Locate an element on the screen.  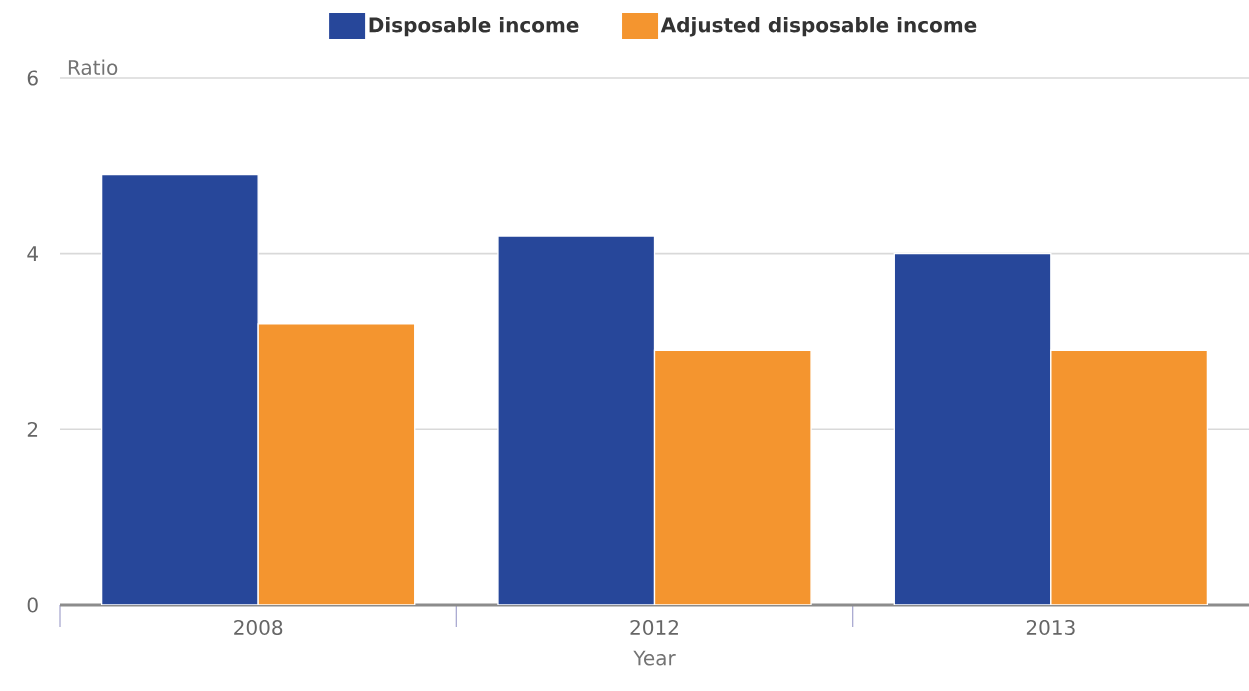
legend-label: Adjusted disposable income is located at coordinates (818, 26).